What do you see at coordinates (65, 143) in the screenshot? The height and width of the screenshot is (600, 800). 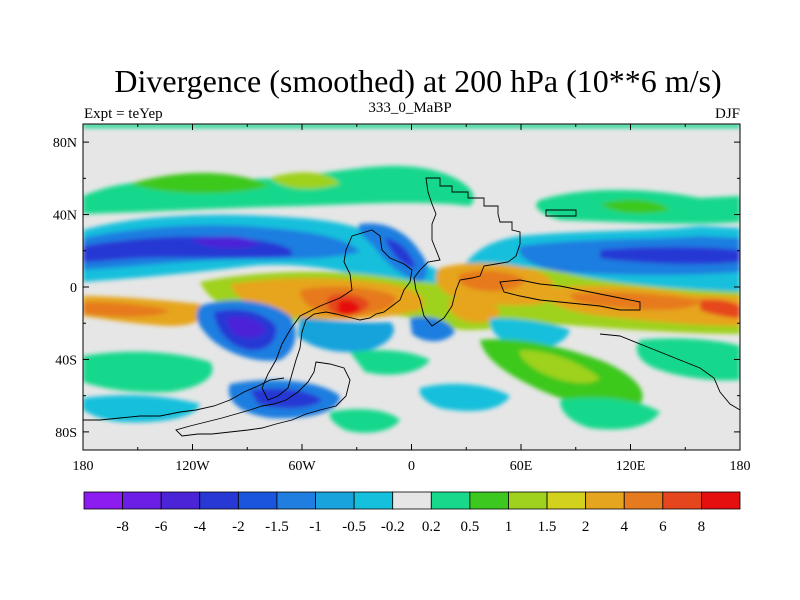 I see `y-tick-label: 80N` at bounding box center [65, 143].